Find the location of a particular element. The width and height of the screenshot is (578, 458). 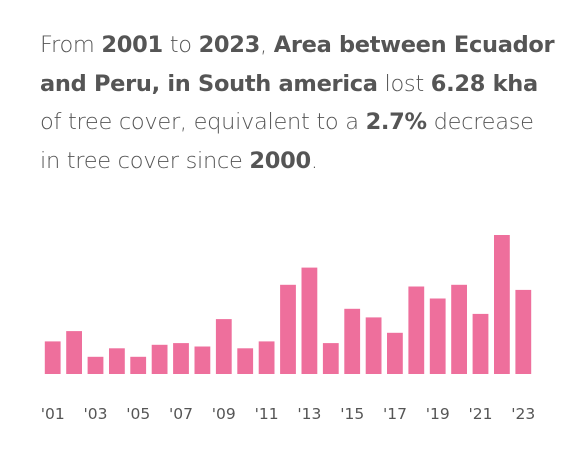

x-tick-label: '21 is located at coordinates (481, 414).